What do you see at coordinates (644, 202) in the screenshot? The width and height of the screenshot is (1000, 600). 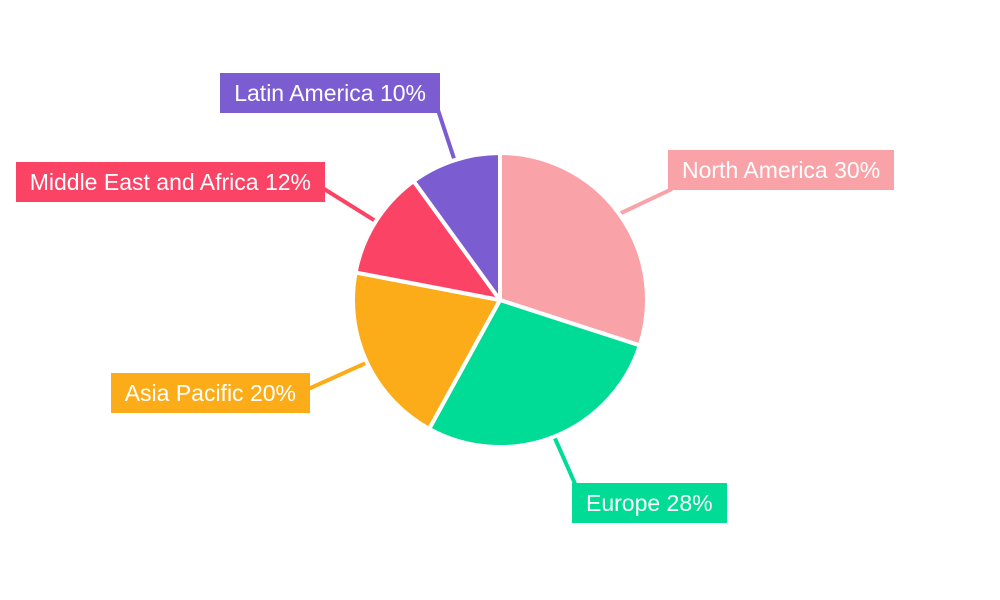 I see `leader-line-north-america` at bounding box center [644, 202].